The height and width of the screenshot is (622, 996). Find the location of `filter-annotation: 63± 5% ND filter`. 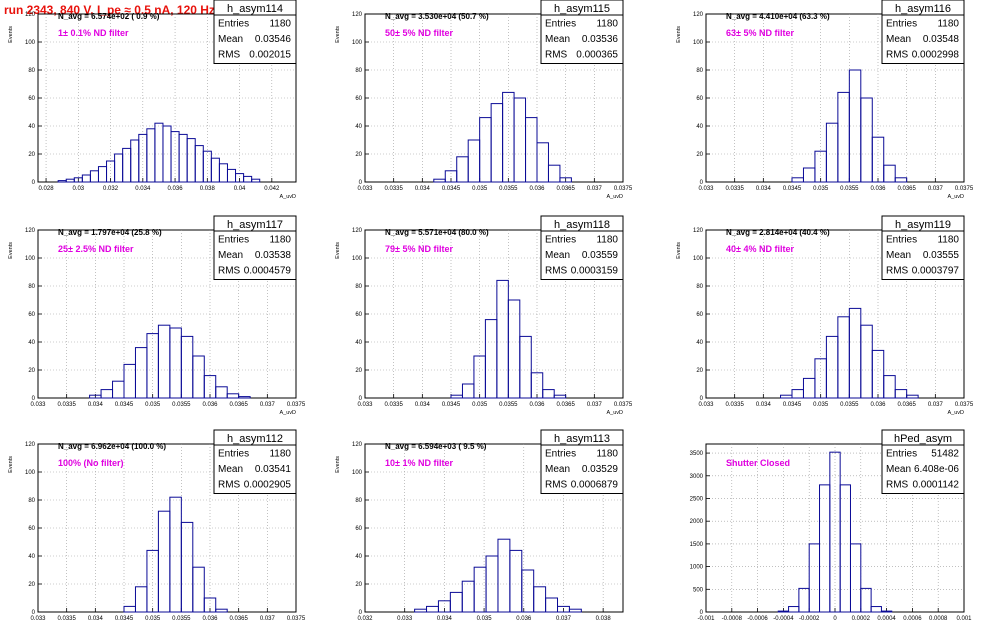

filter-annotation: 63± 5% ND filter is located at coordinates (760, 33).